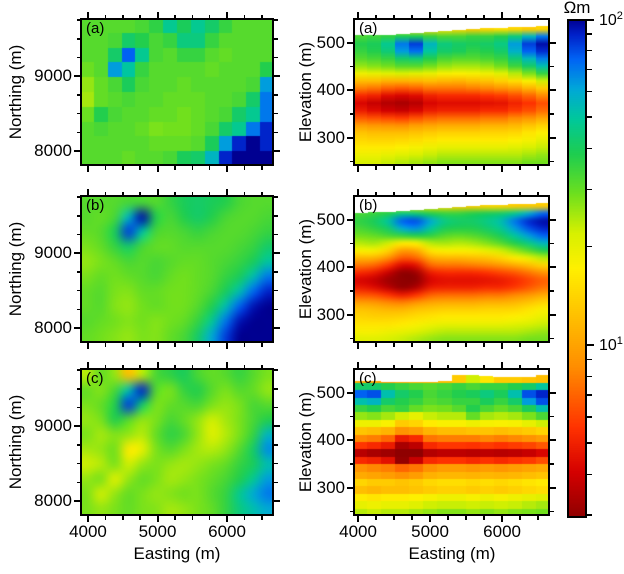 The width and height of the screenshot is (624, 574). I want to click on y-tick-label-300: 300, so click(330, 487).